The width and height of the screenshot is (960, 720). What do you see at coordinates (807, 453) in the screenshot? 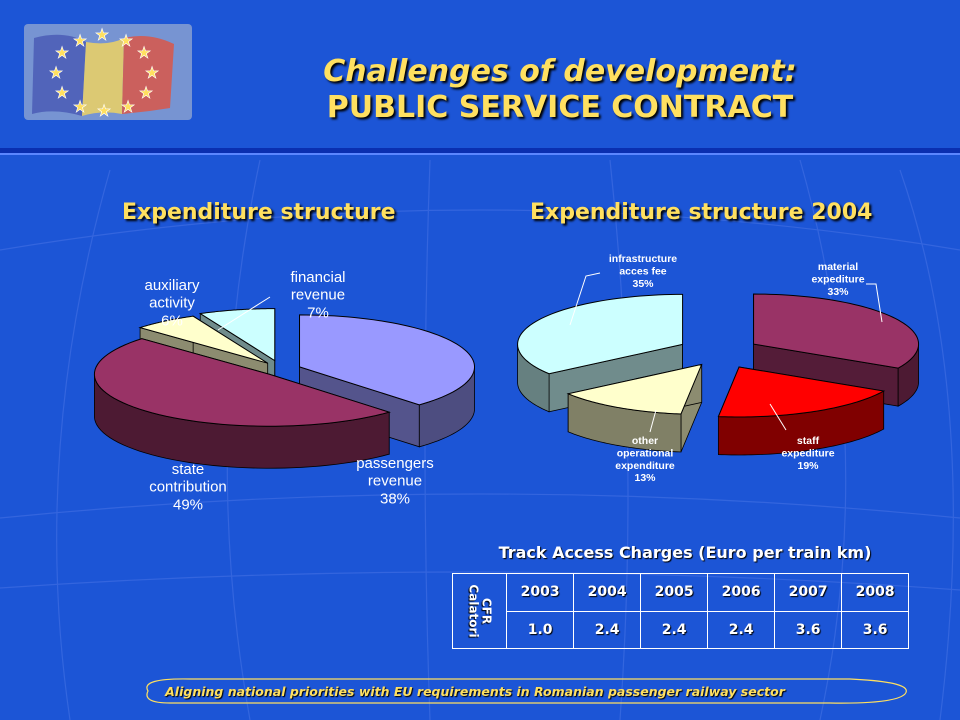
I see `pie-slice-label: staff expediture 19%` at bounding box center [807, 453].